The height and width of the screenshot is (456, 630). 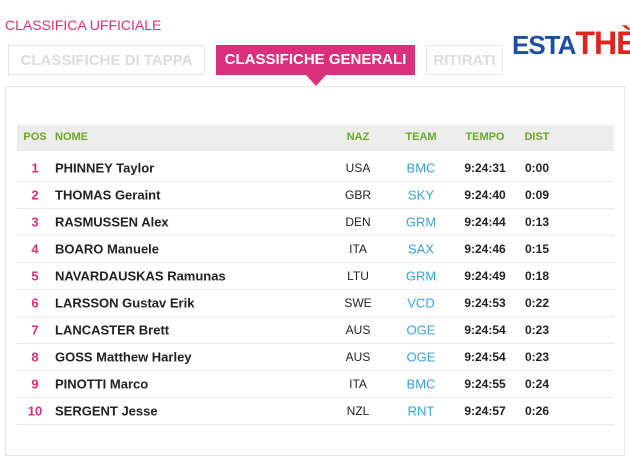 What do you see at coordinates (485, 195) in the screenshot?
I see `cell: 9:24:40` at bounding box center [485, 195].